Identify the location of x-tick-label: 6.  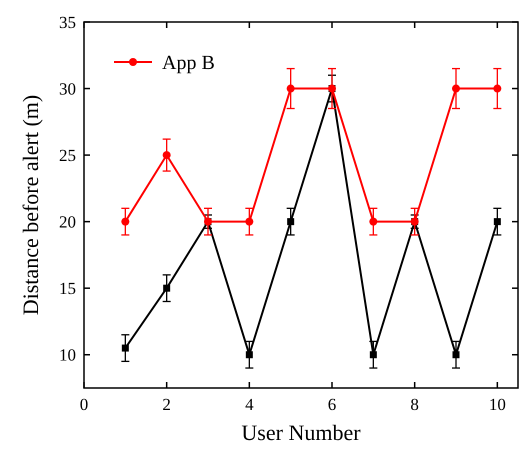
(332, 404).